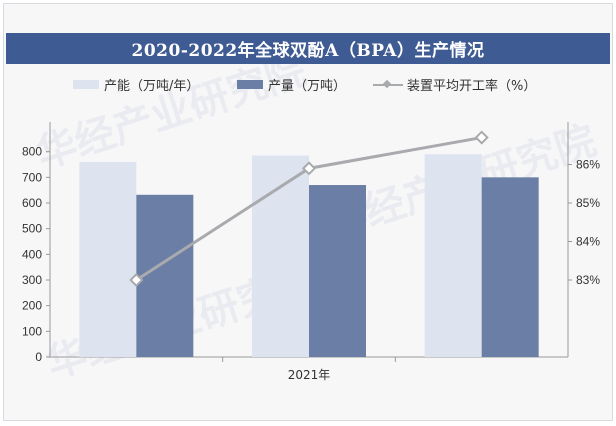 The image size is (616, 426). Describe the element at coordinates (86, 84) in the screenshot. I see `legend-swatch-capacity` at that location.